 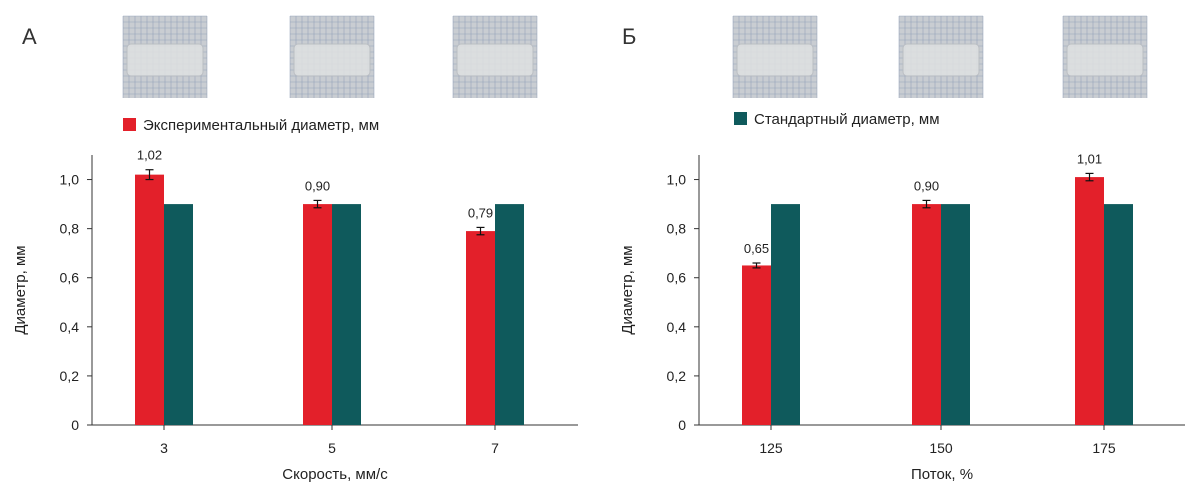 I want to click on x-tick-label: 150, so click(x=941, y=448).